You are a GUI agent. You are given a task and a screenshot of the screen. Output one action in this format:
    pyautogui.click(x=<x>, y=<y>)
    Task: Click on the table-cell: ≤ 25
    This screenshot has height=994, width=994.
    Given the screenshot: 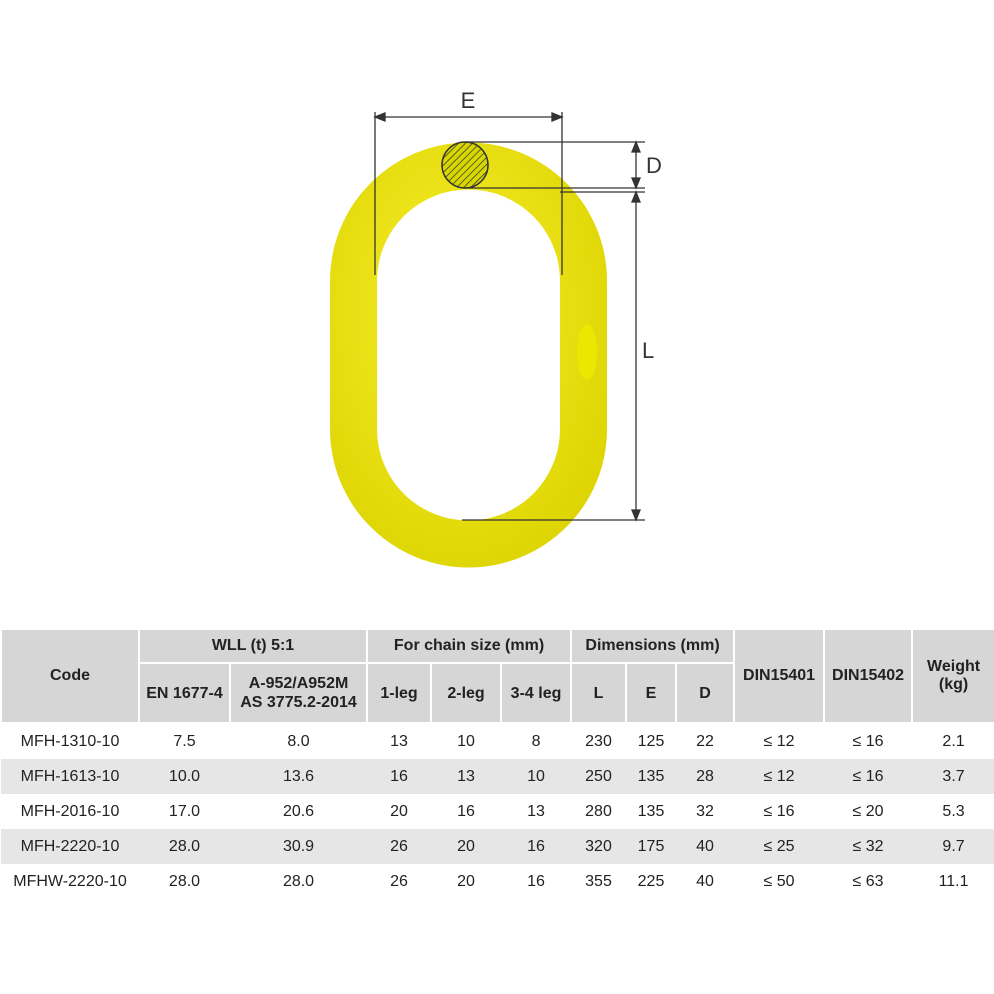 What is the action you would take?
    pyautogui.click(x=779, y=846)
    